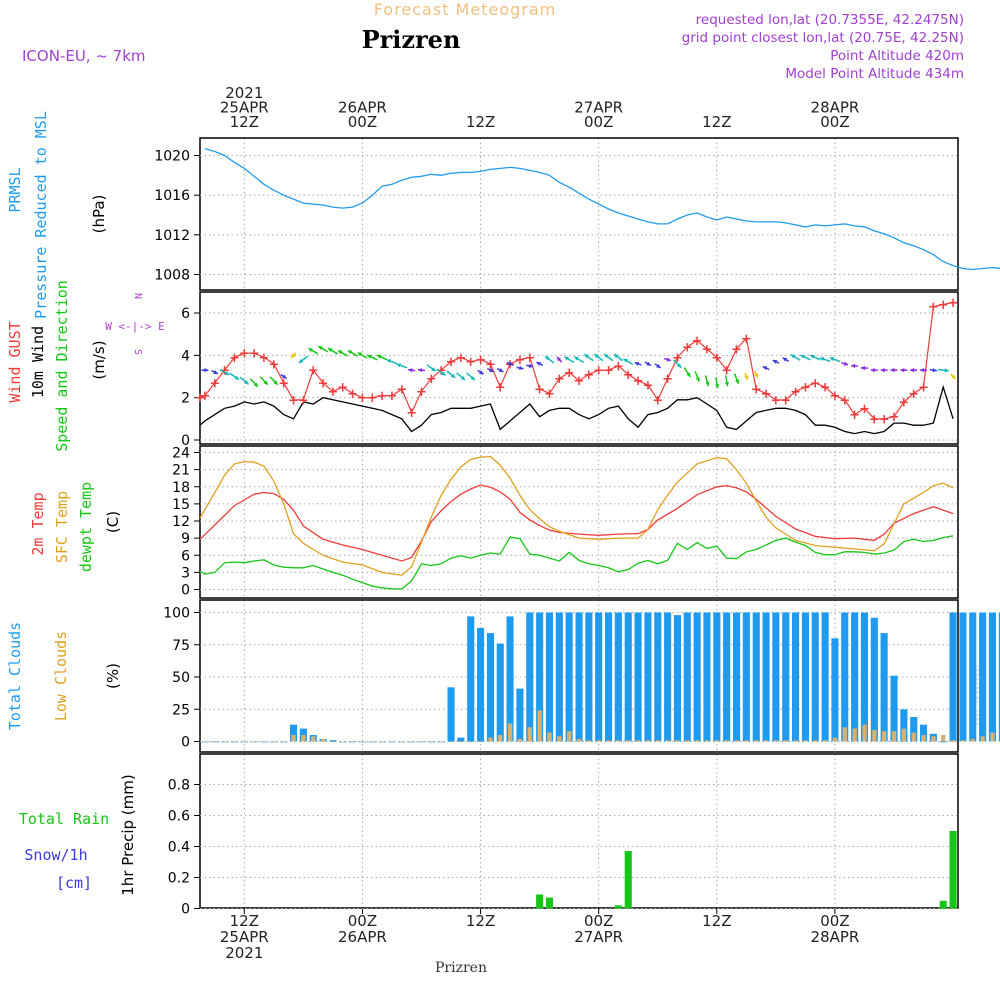 This screenshot has height=1000, width=1000. Describe the element at coordinates (172, 157) in the screenshot. I see `y-tick-label: 1020` at that location.